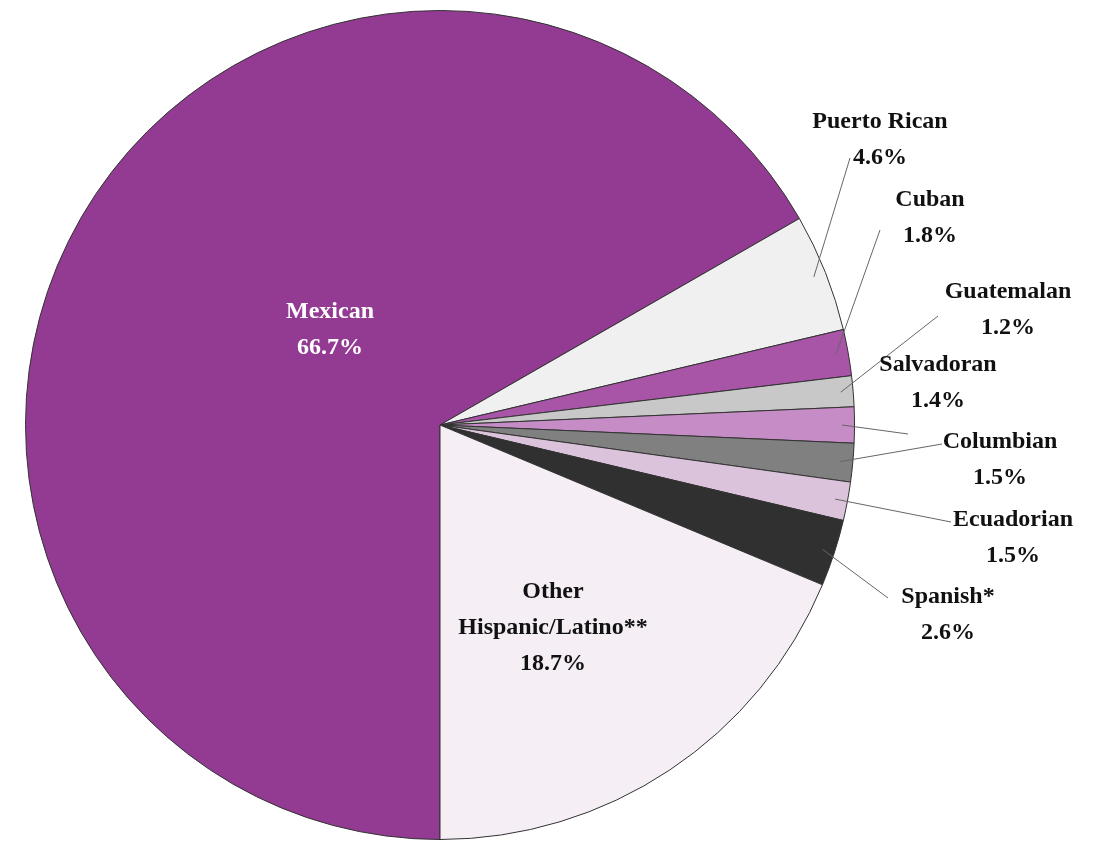 The height and width of the screenshot is (845, 1093). Describe the element at coordinates (880, 120) in the screenshot. I see `slice-label: Puerto Rican` at that location.